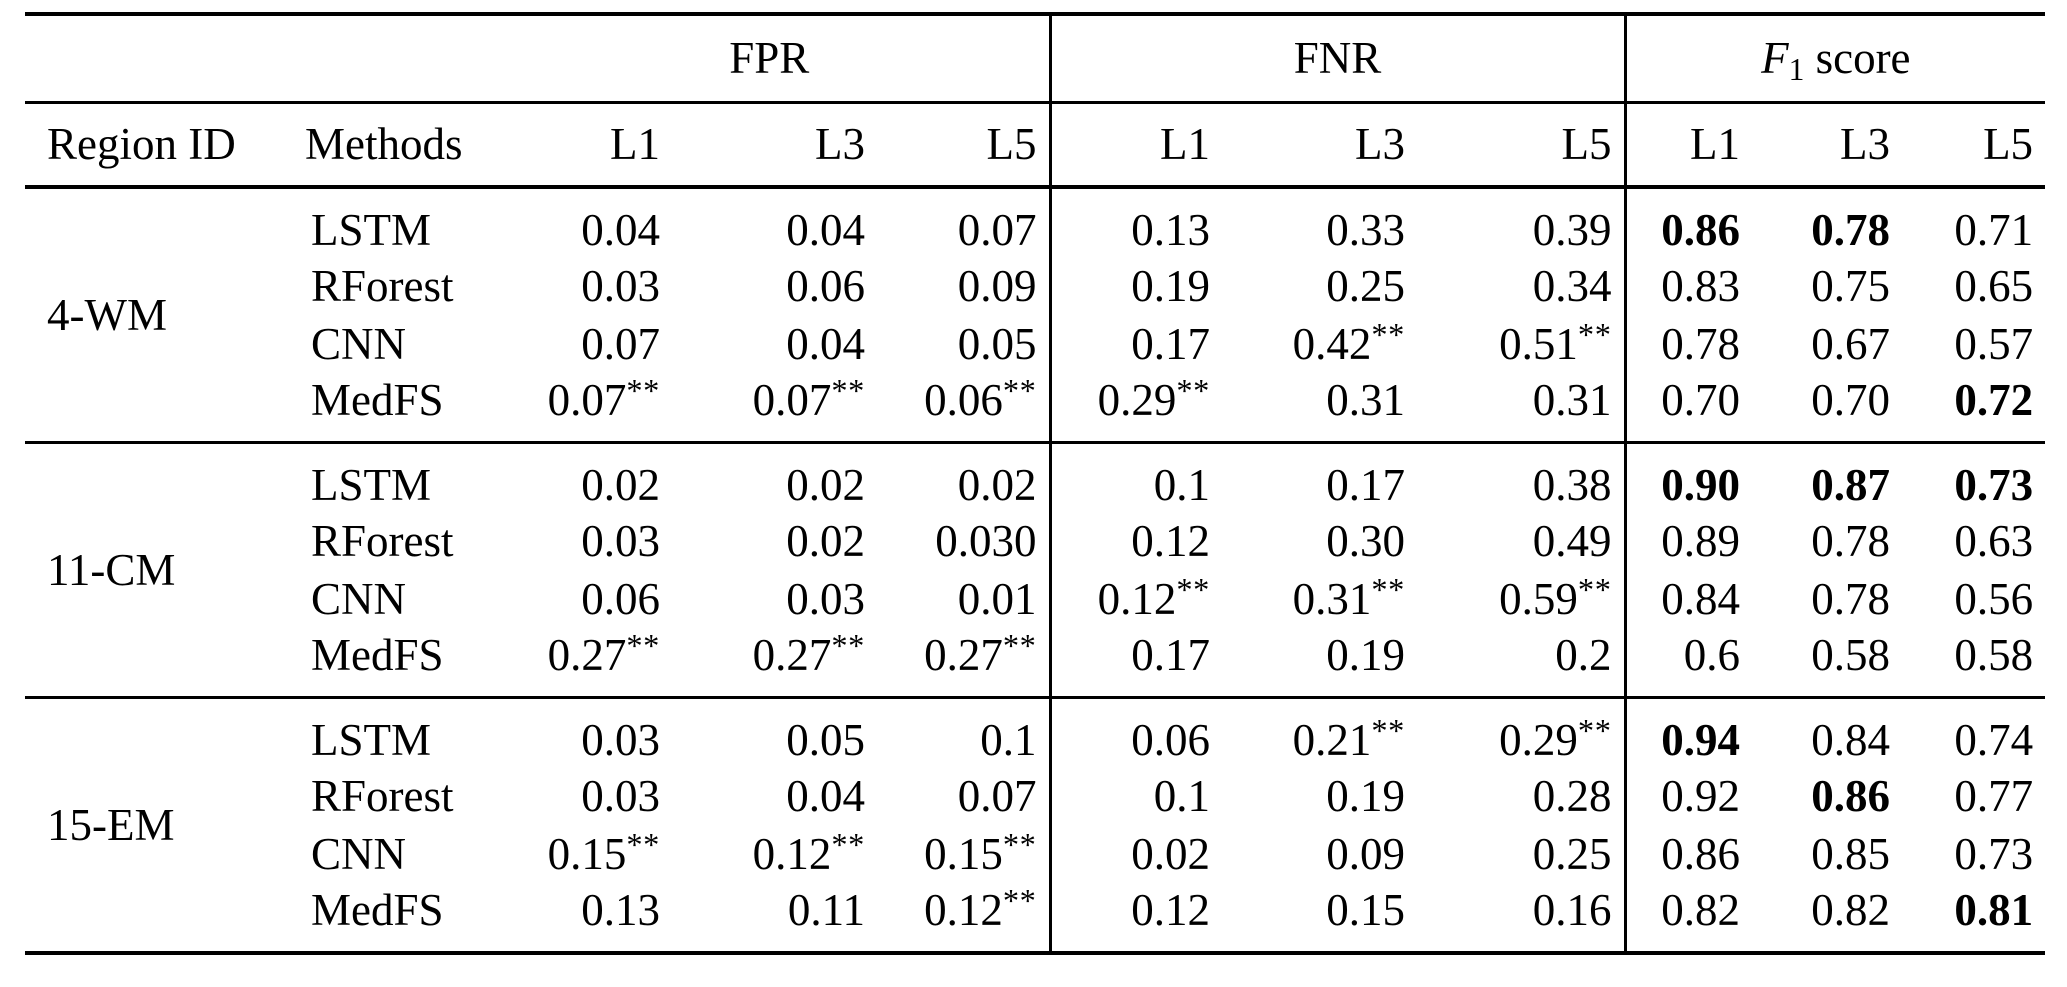 This screenshot has height=987, width=2067. I want to click on fnr-l5-value: 0.38, so click(1572, 485).